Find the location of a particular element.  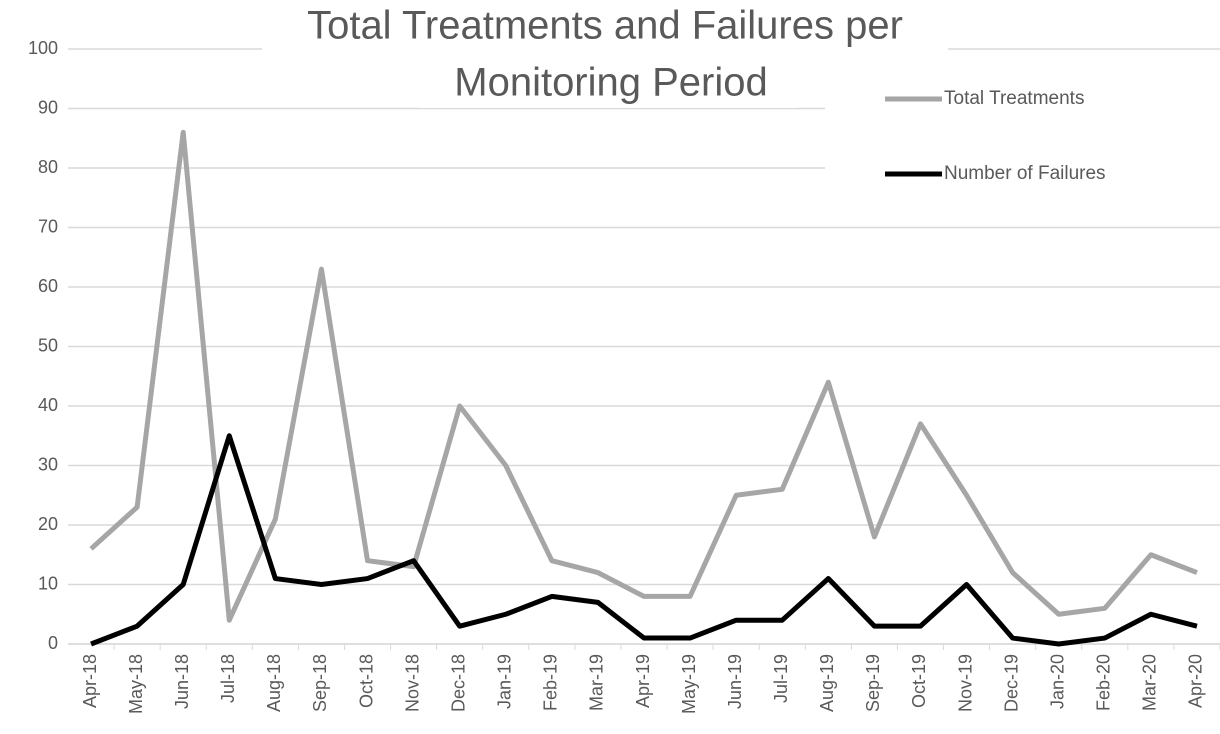

x-tick-label: Oct-18 is located at coordinates (366, 681).